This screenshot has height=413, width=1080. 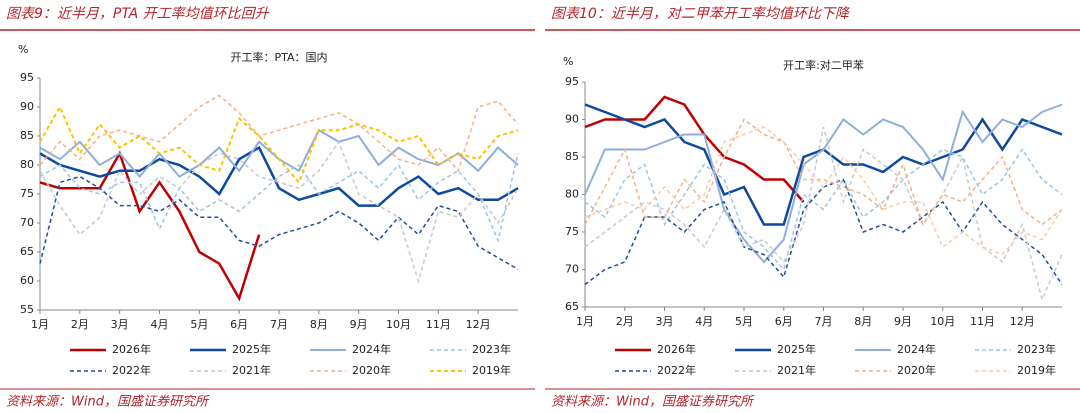 What do you see at coordinates (27, 309) in the screenshot?
I see `y-tick-label: 55` at bounding box center [27, 309].